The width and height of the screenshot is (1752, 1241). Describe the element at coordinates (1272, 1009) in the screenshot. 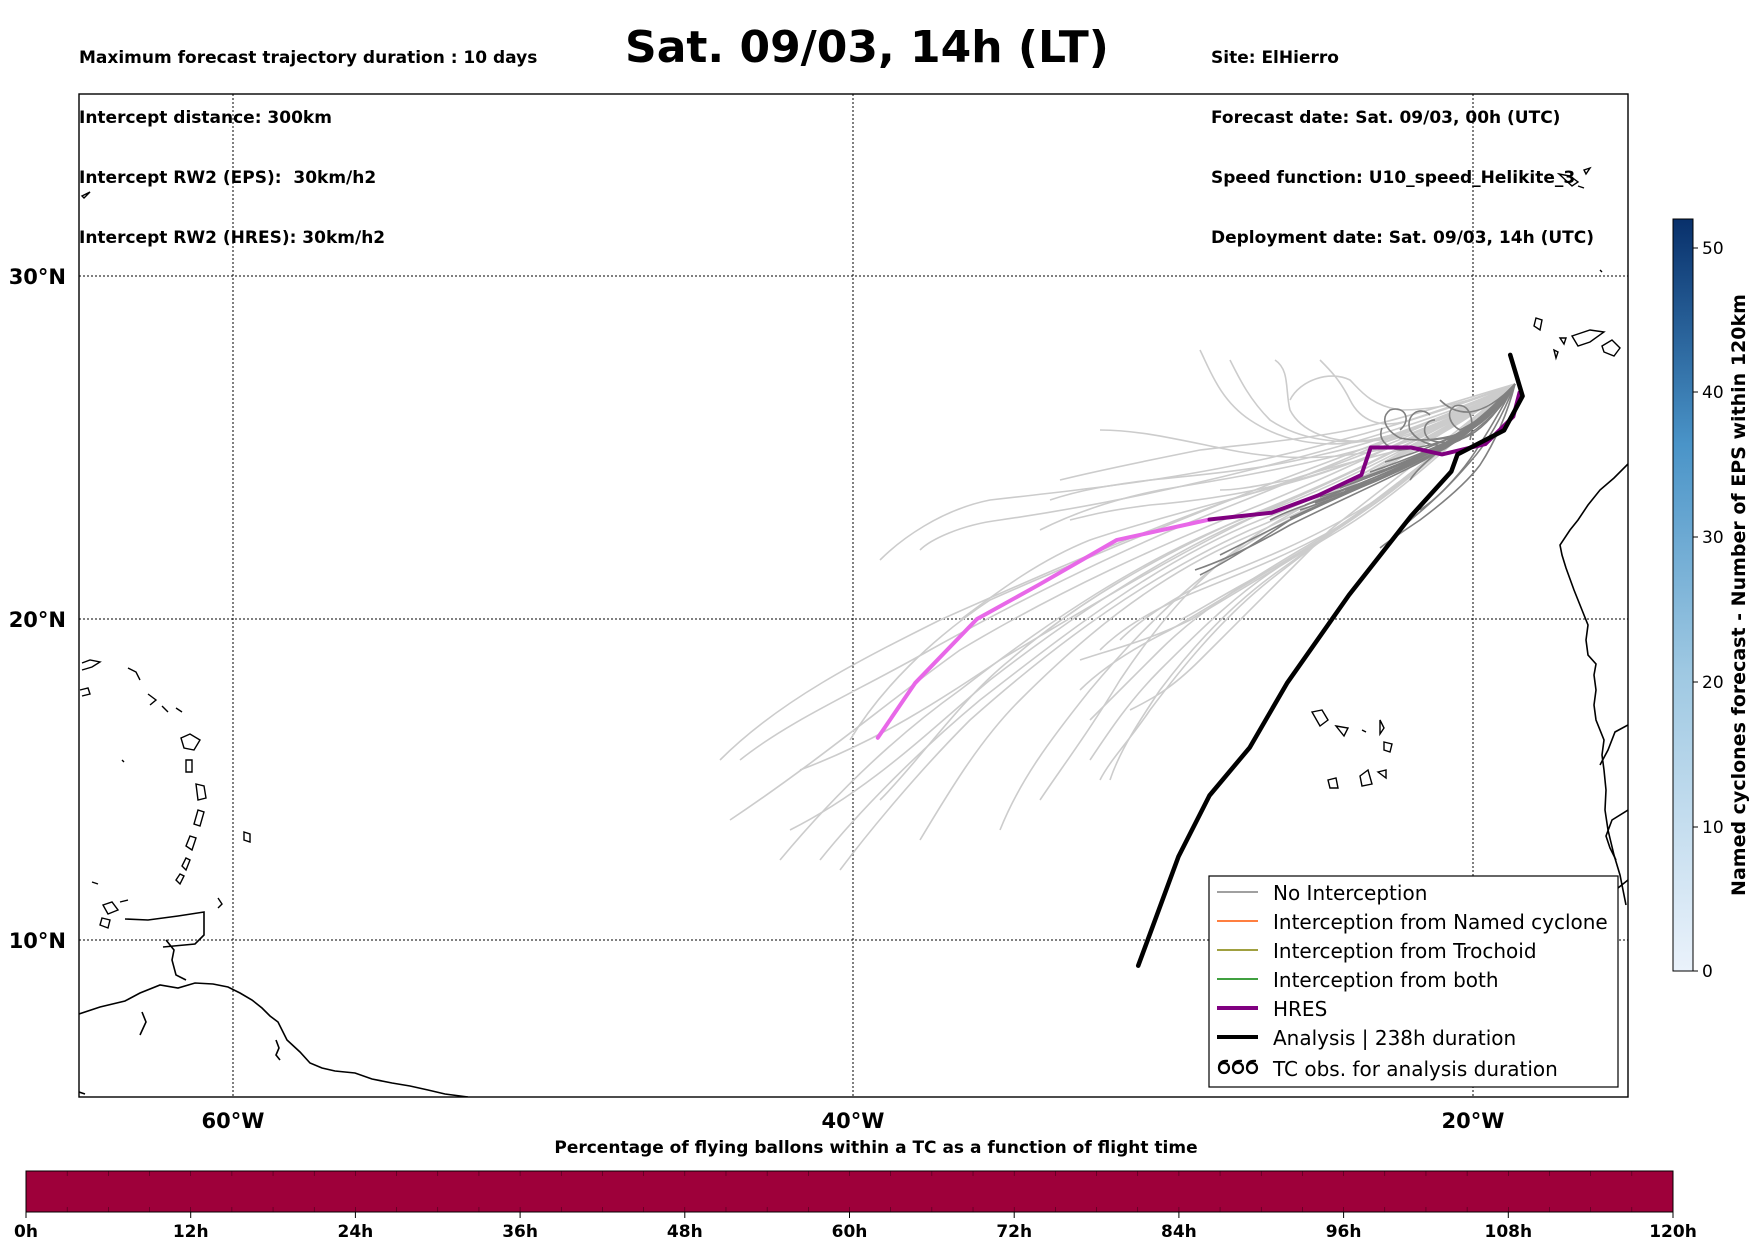

I see `legend-hres: HRES` at that location.